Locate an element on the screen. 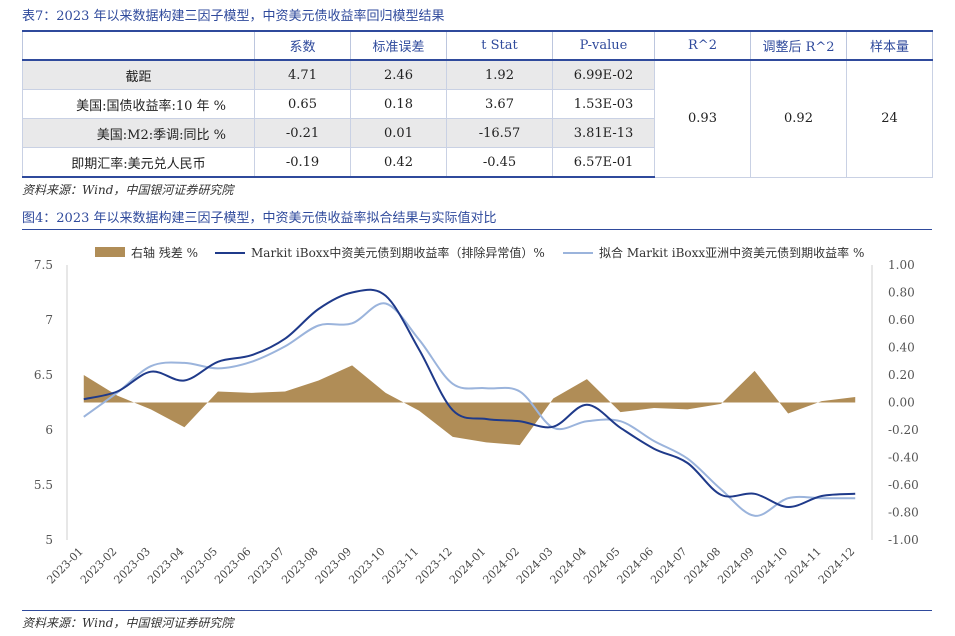  y-right-tick-label: -0.80 is located at coordinates (903, 513).